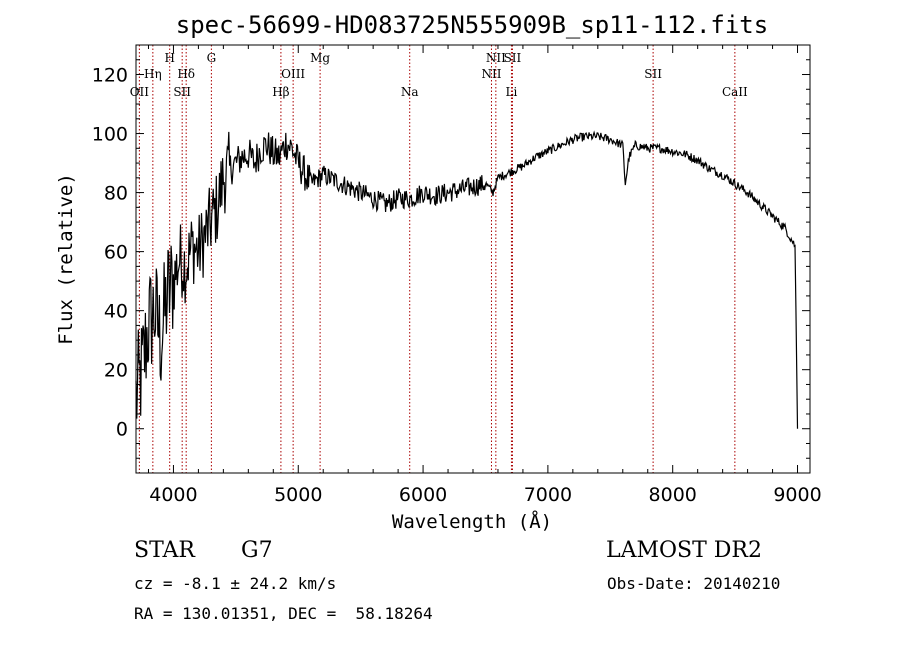 The width and height of the screenshot is (900, 649). What do you see at coordinates (110, 135) in the screenshot?
I see `y-tick-label: 100` at bounding box center [110, 135].